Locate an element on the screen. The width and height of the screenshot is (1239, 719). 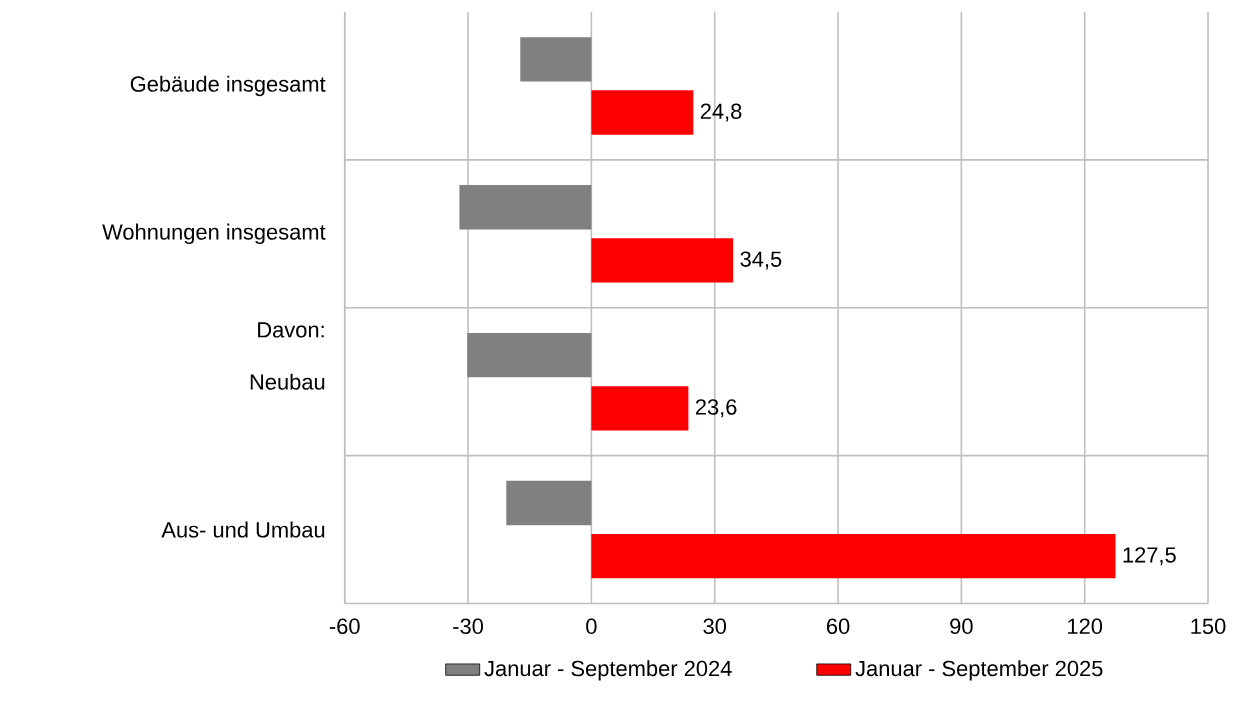
x-tick-label: -60 is located at coordinates (344, 626).